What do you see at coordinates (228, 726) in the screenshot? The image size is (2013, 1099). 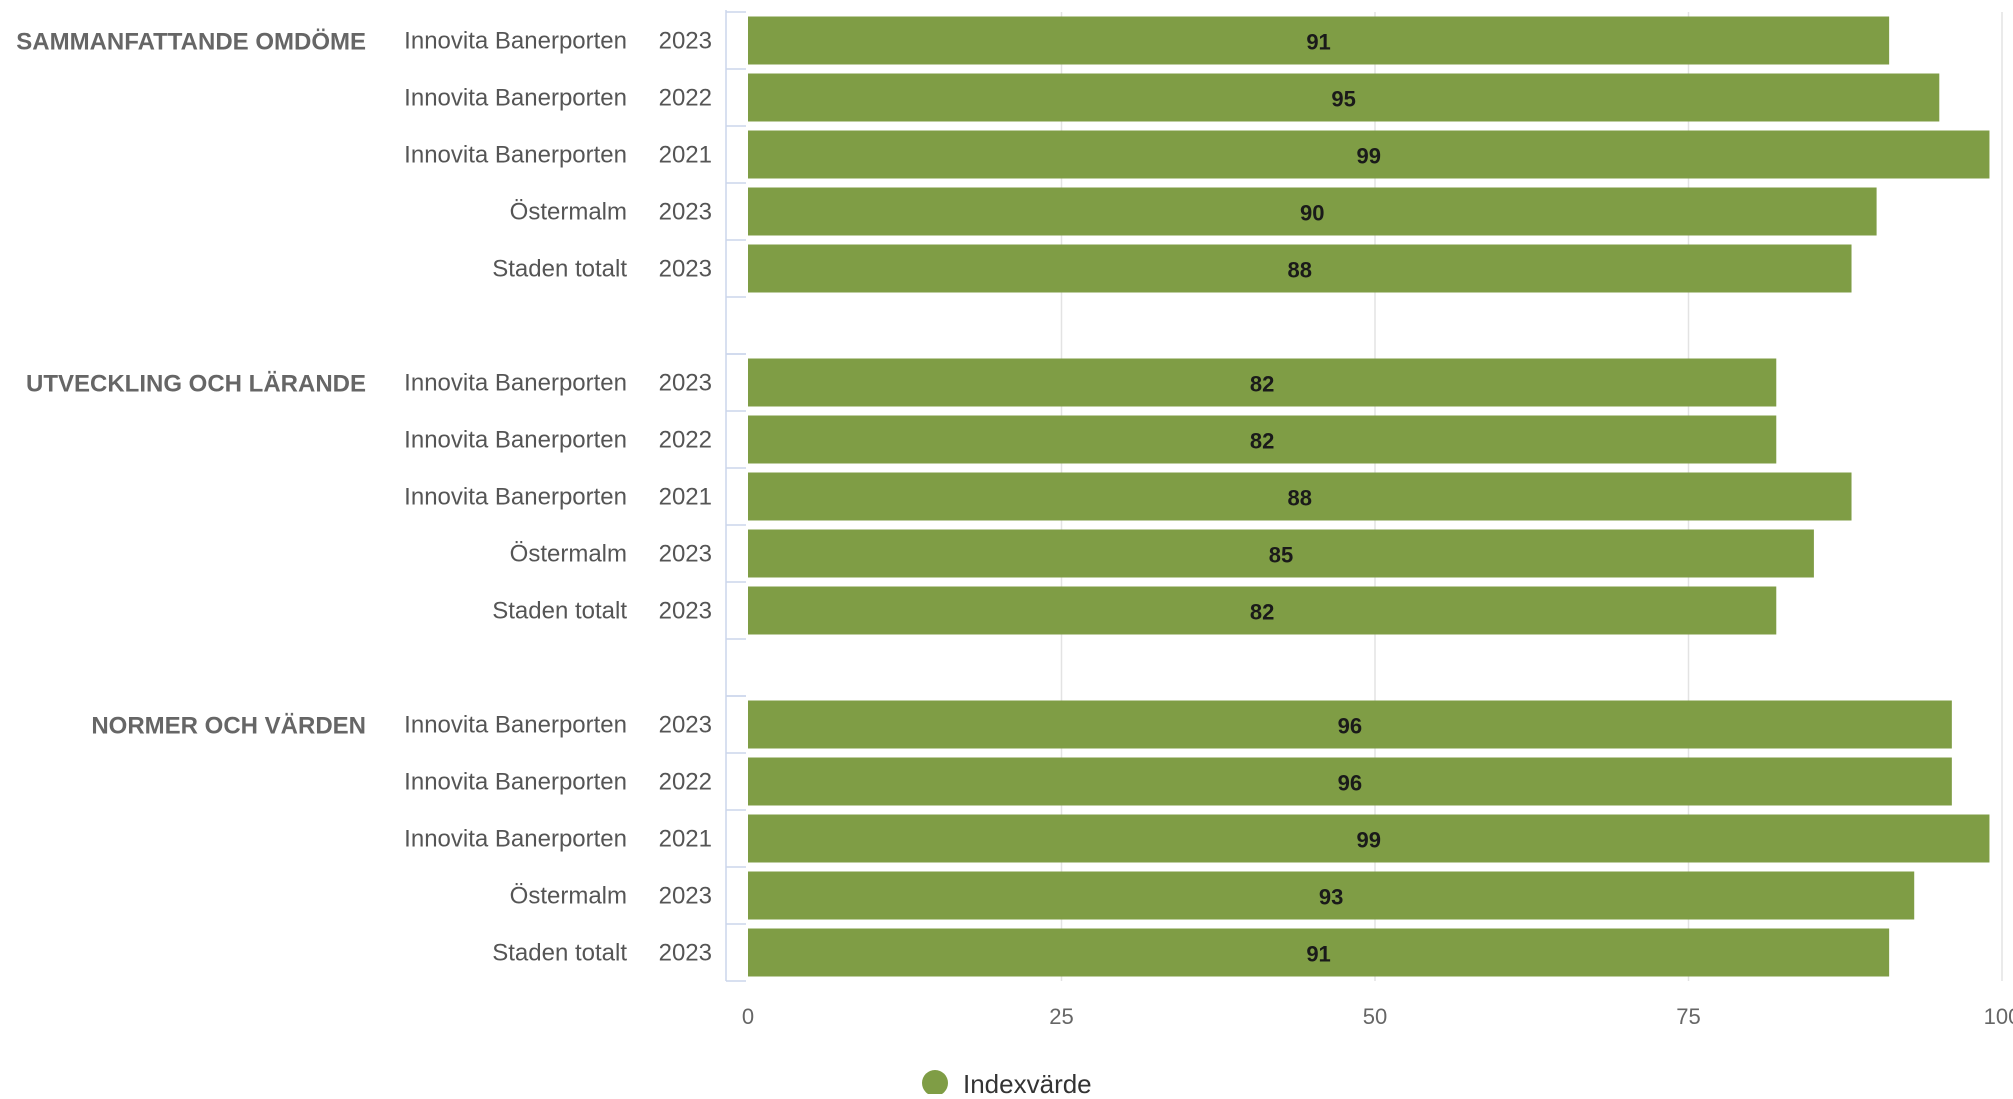 I see `group-label: NORMER OCH VÄRDEN` at bounding box center [228, 726].